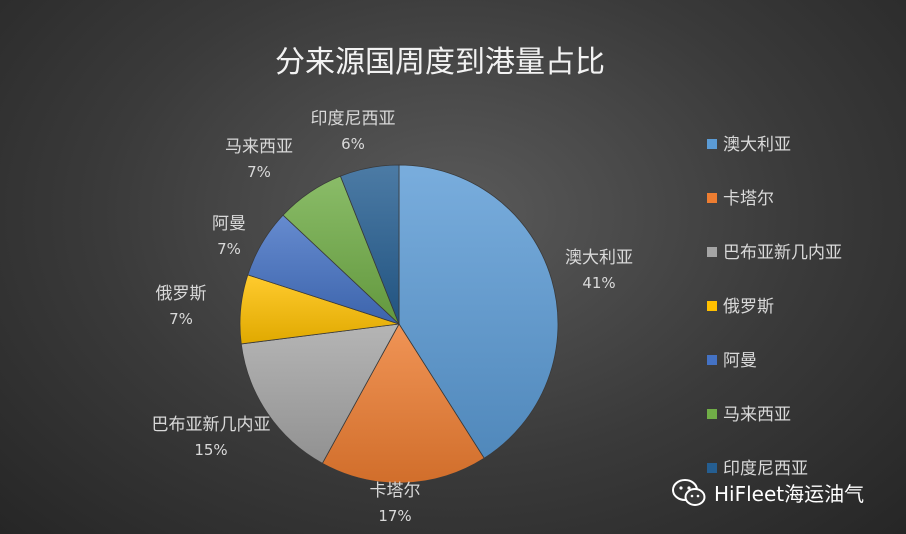 This screenshot has height=534, width=906. What do you see at coordinates (440, 62) in the screenshot?
I see `chart-title: 分来源国周度到港量占比` at bounding box center [440, 62].